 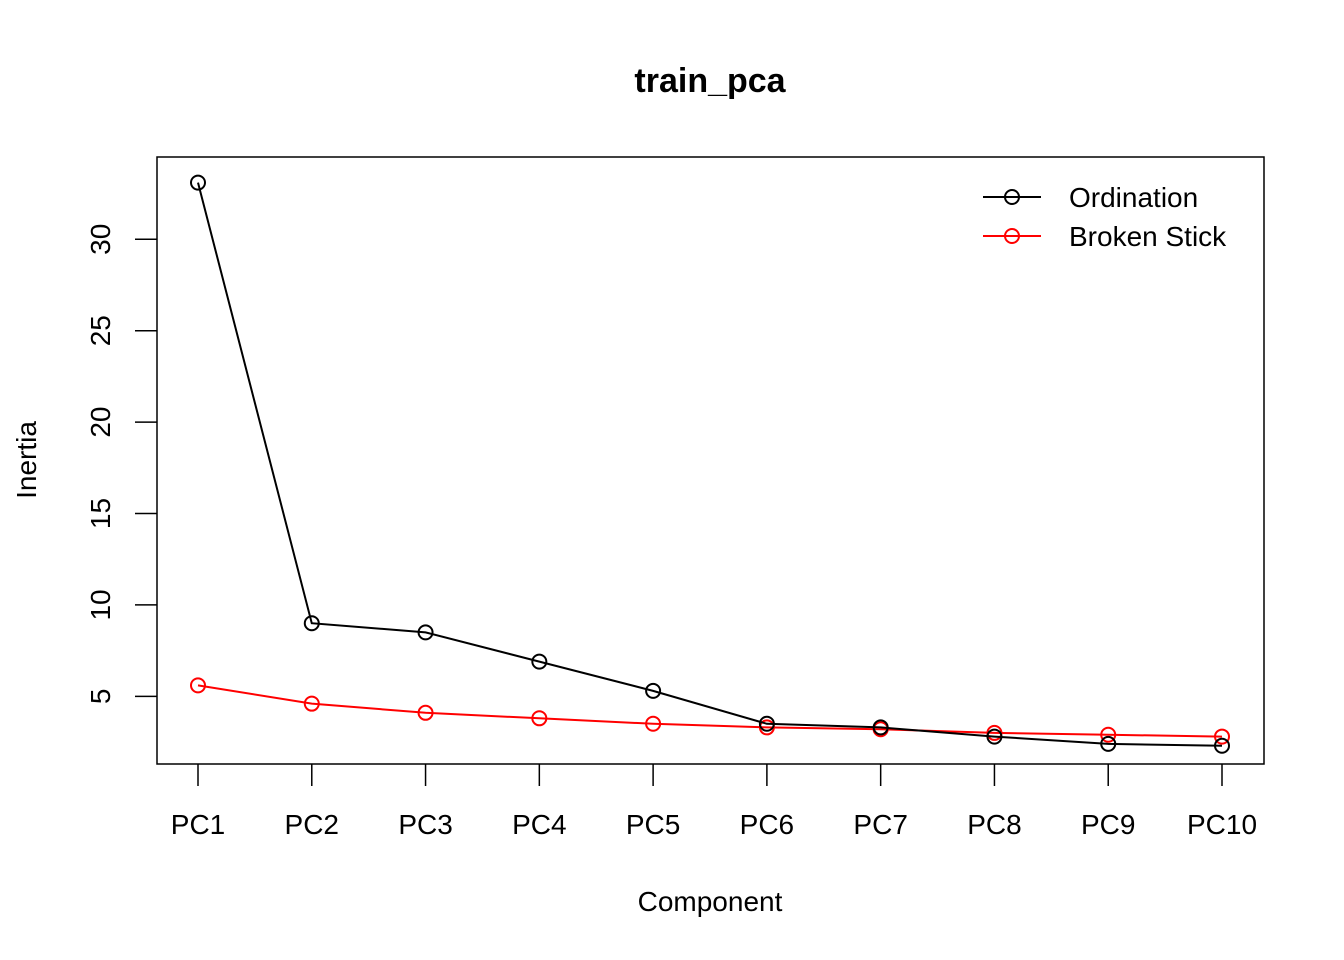 I want to click on x-tick-label-1: PC1, so click(x=198, y=824).